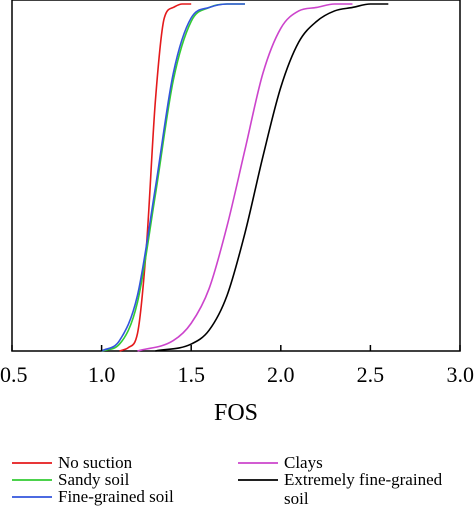  What do you see at coordinates (281, 374) in the screenshot?
I see `x-tick-label: 2.0` at bounding box center [281, 374].